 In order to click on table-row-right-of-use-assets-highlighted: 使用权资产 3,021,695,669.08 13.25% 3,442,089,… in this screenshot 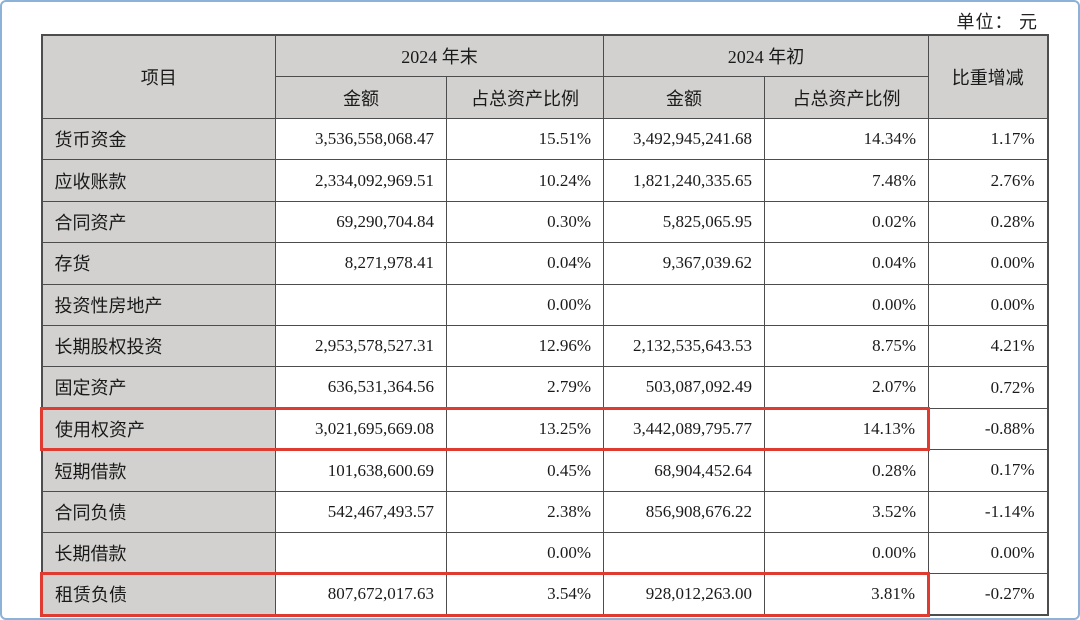, I will do `click(544, 429)`.